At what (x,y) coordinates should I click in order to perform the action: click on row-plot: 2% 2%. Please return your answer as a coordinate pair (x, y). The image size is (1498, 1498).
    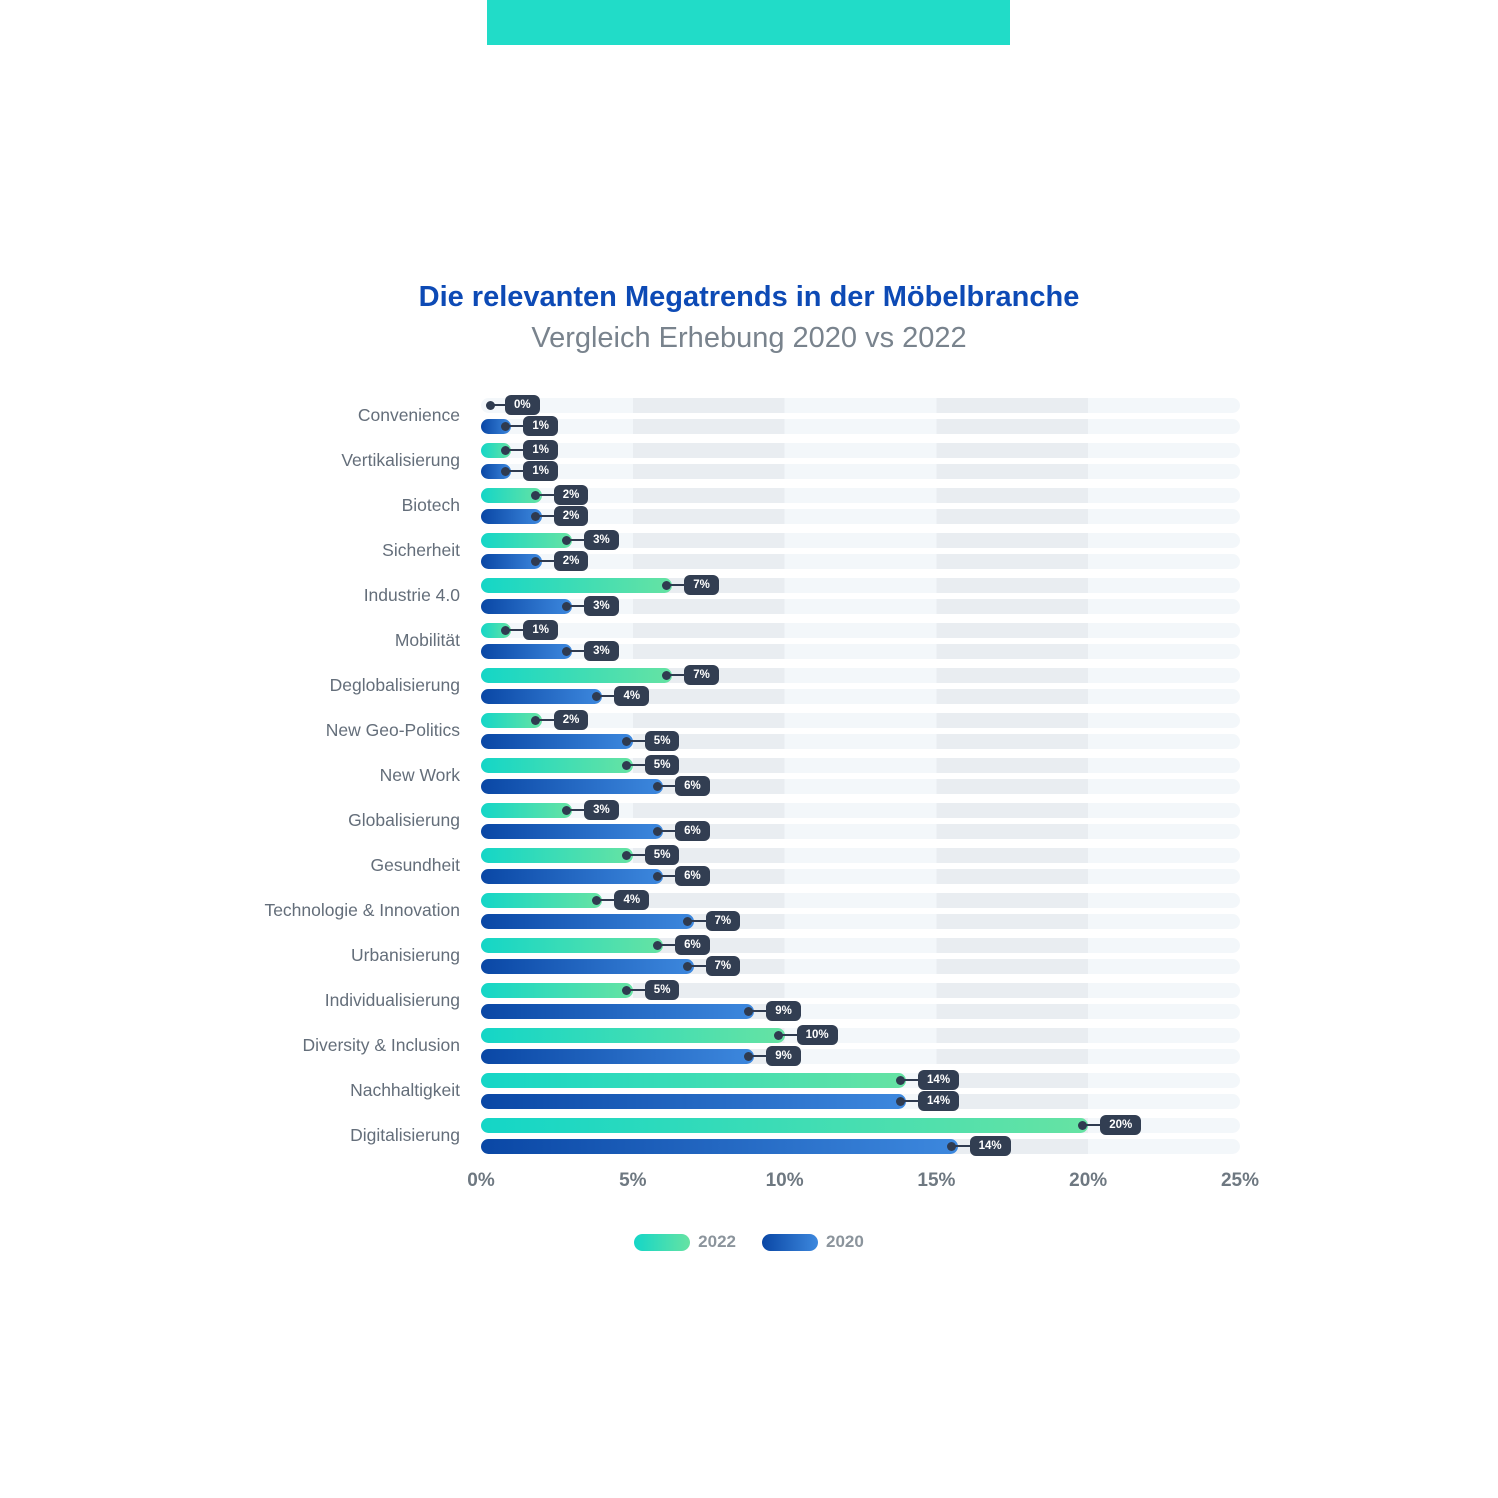
    Looking at the image, I should click on (860, 505).